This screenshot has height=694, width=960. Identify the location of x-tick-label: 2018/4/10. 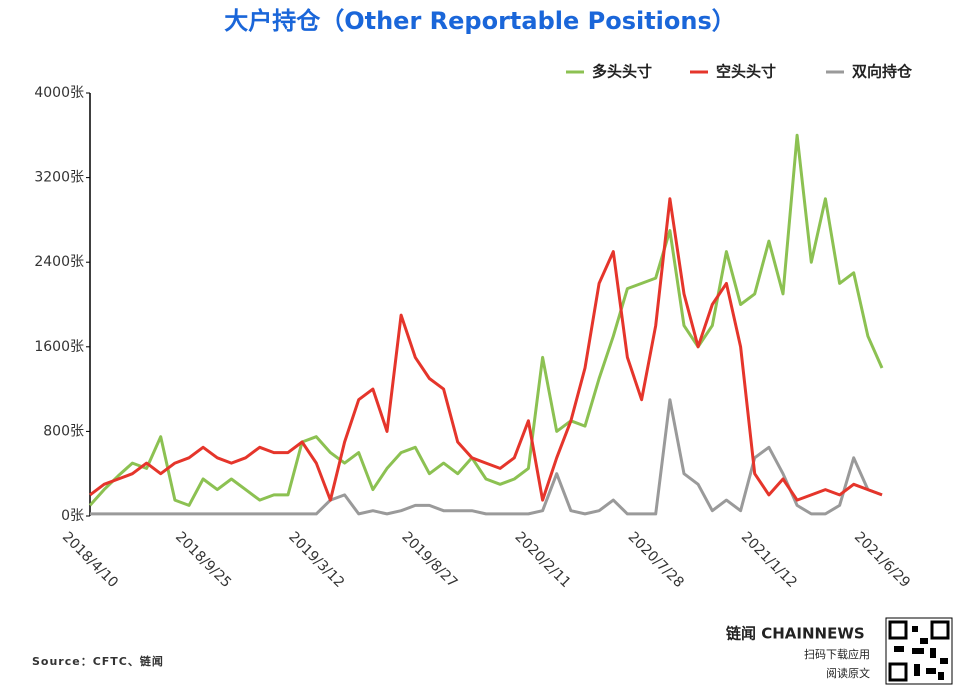
(90, 560).